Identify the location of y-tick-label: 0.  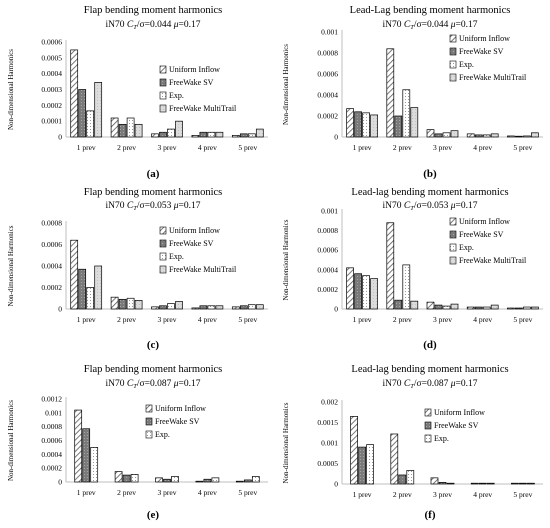
(60, 137).